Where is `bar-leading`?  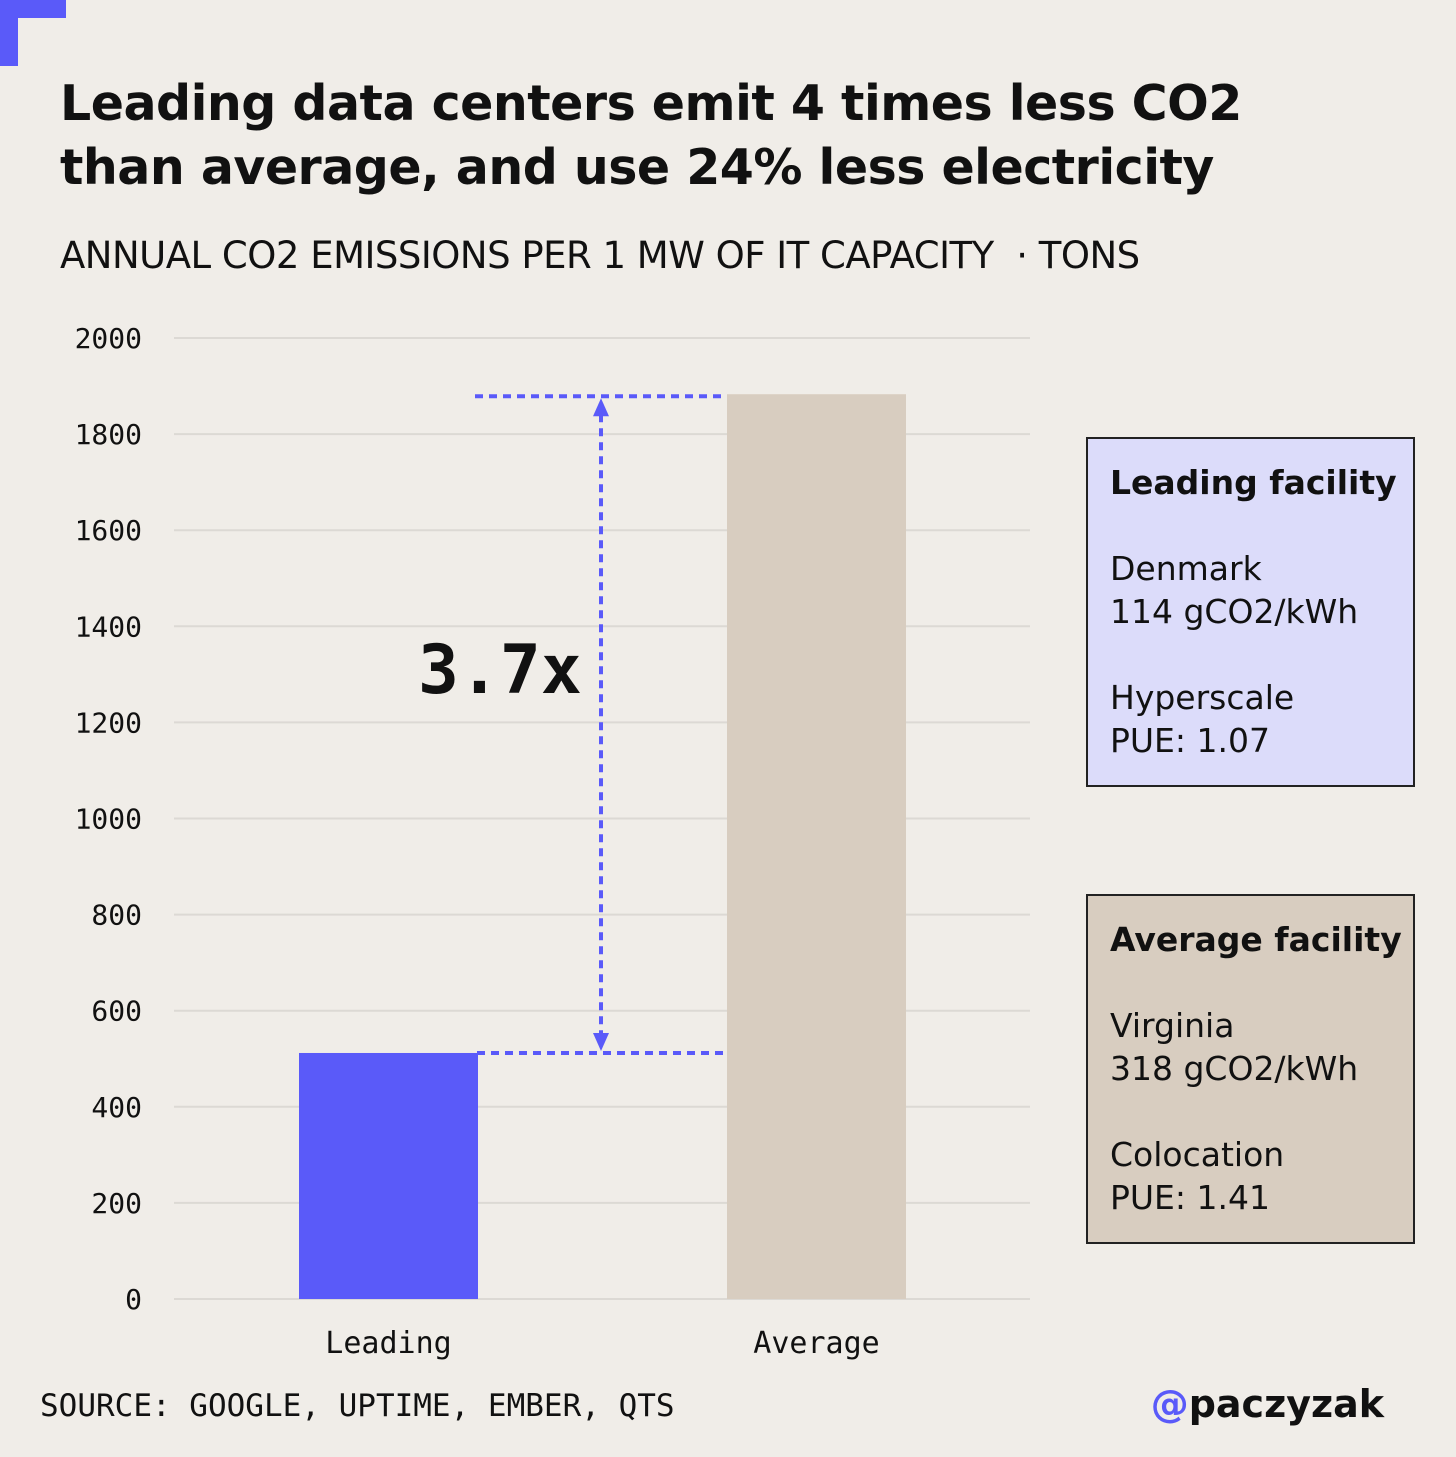 bar-leading is located at coordinates (388, 1175).